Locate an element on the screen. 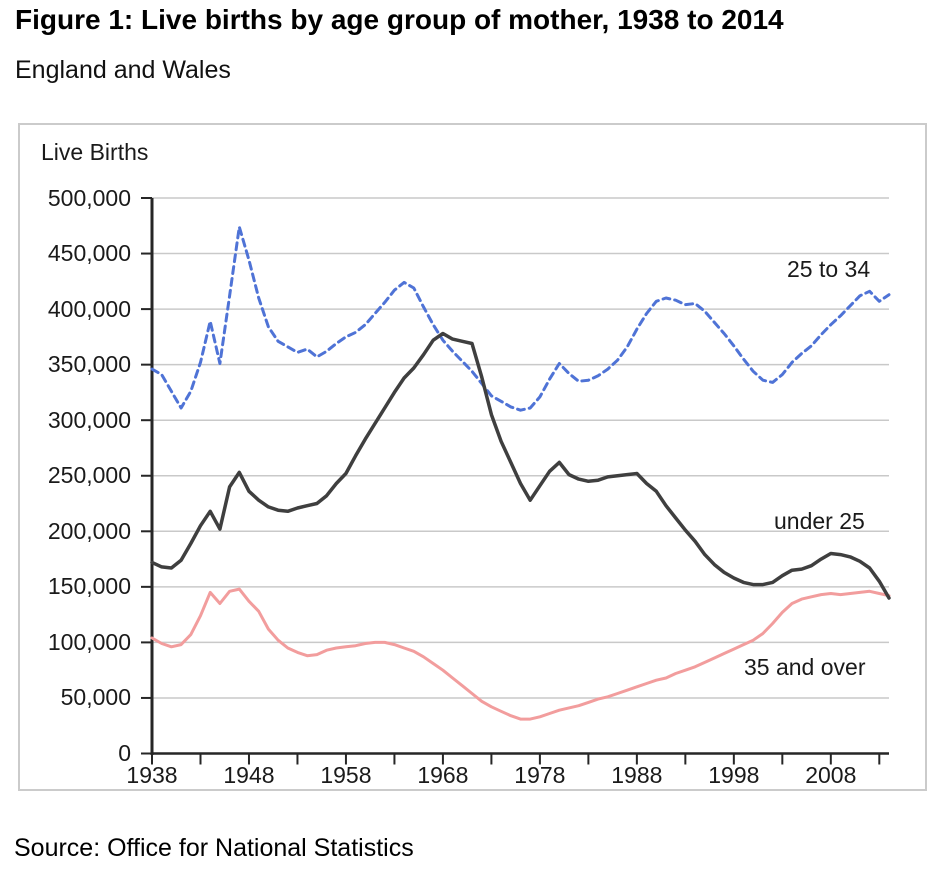 Image resolution: width=936 pixels, height=890 pixels. x-tick-label: 1988 is located at coordinates (637, 775).